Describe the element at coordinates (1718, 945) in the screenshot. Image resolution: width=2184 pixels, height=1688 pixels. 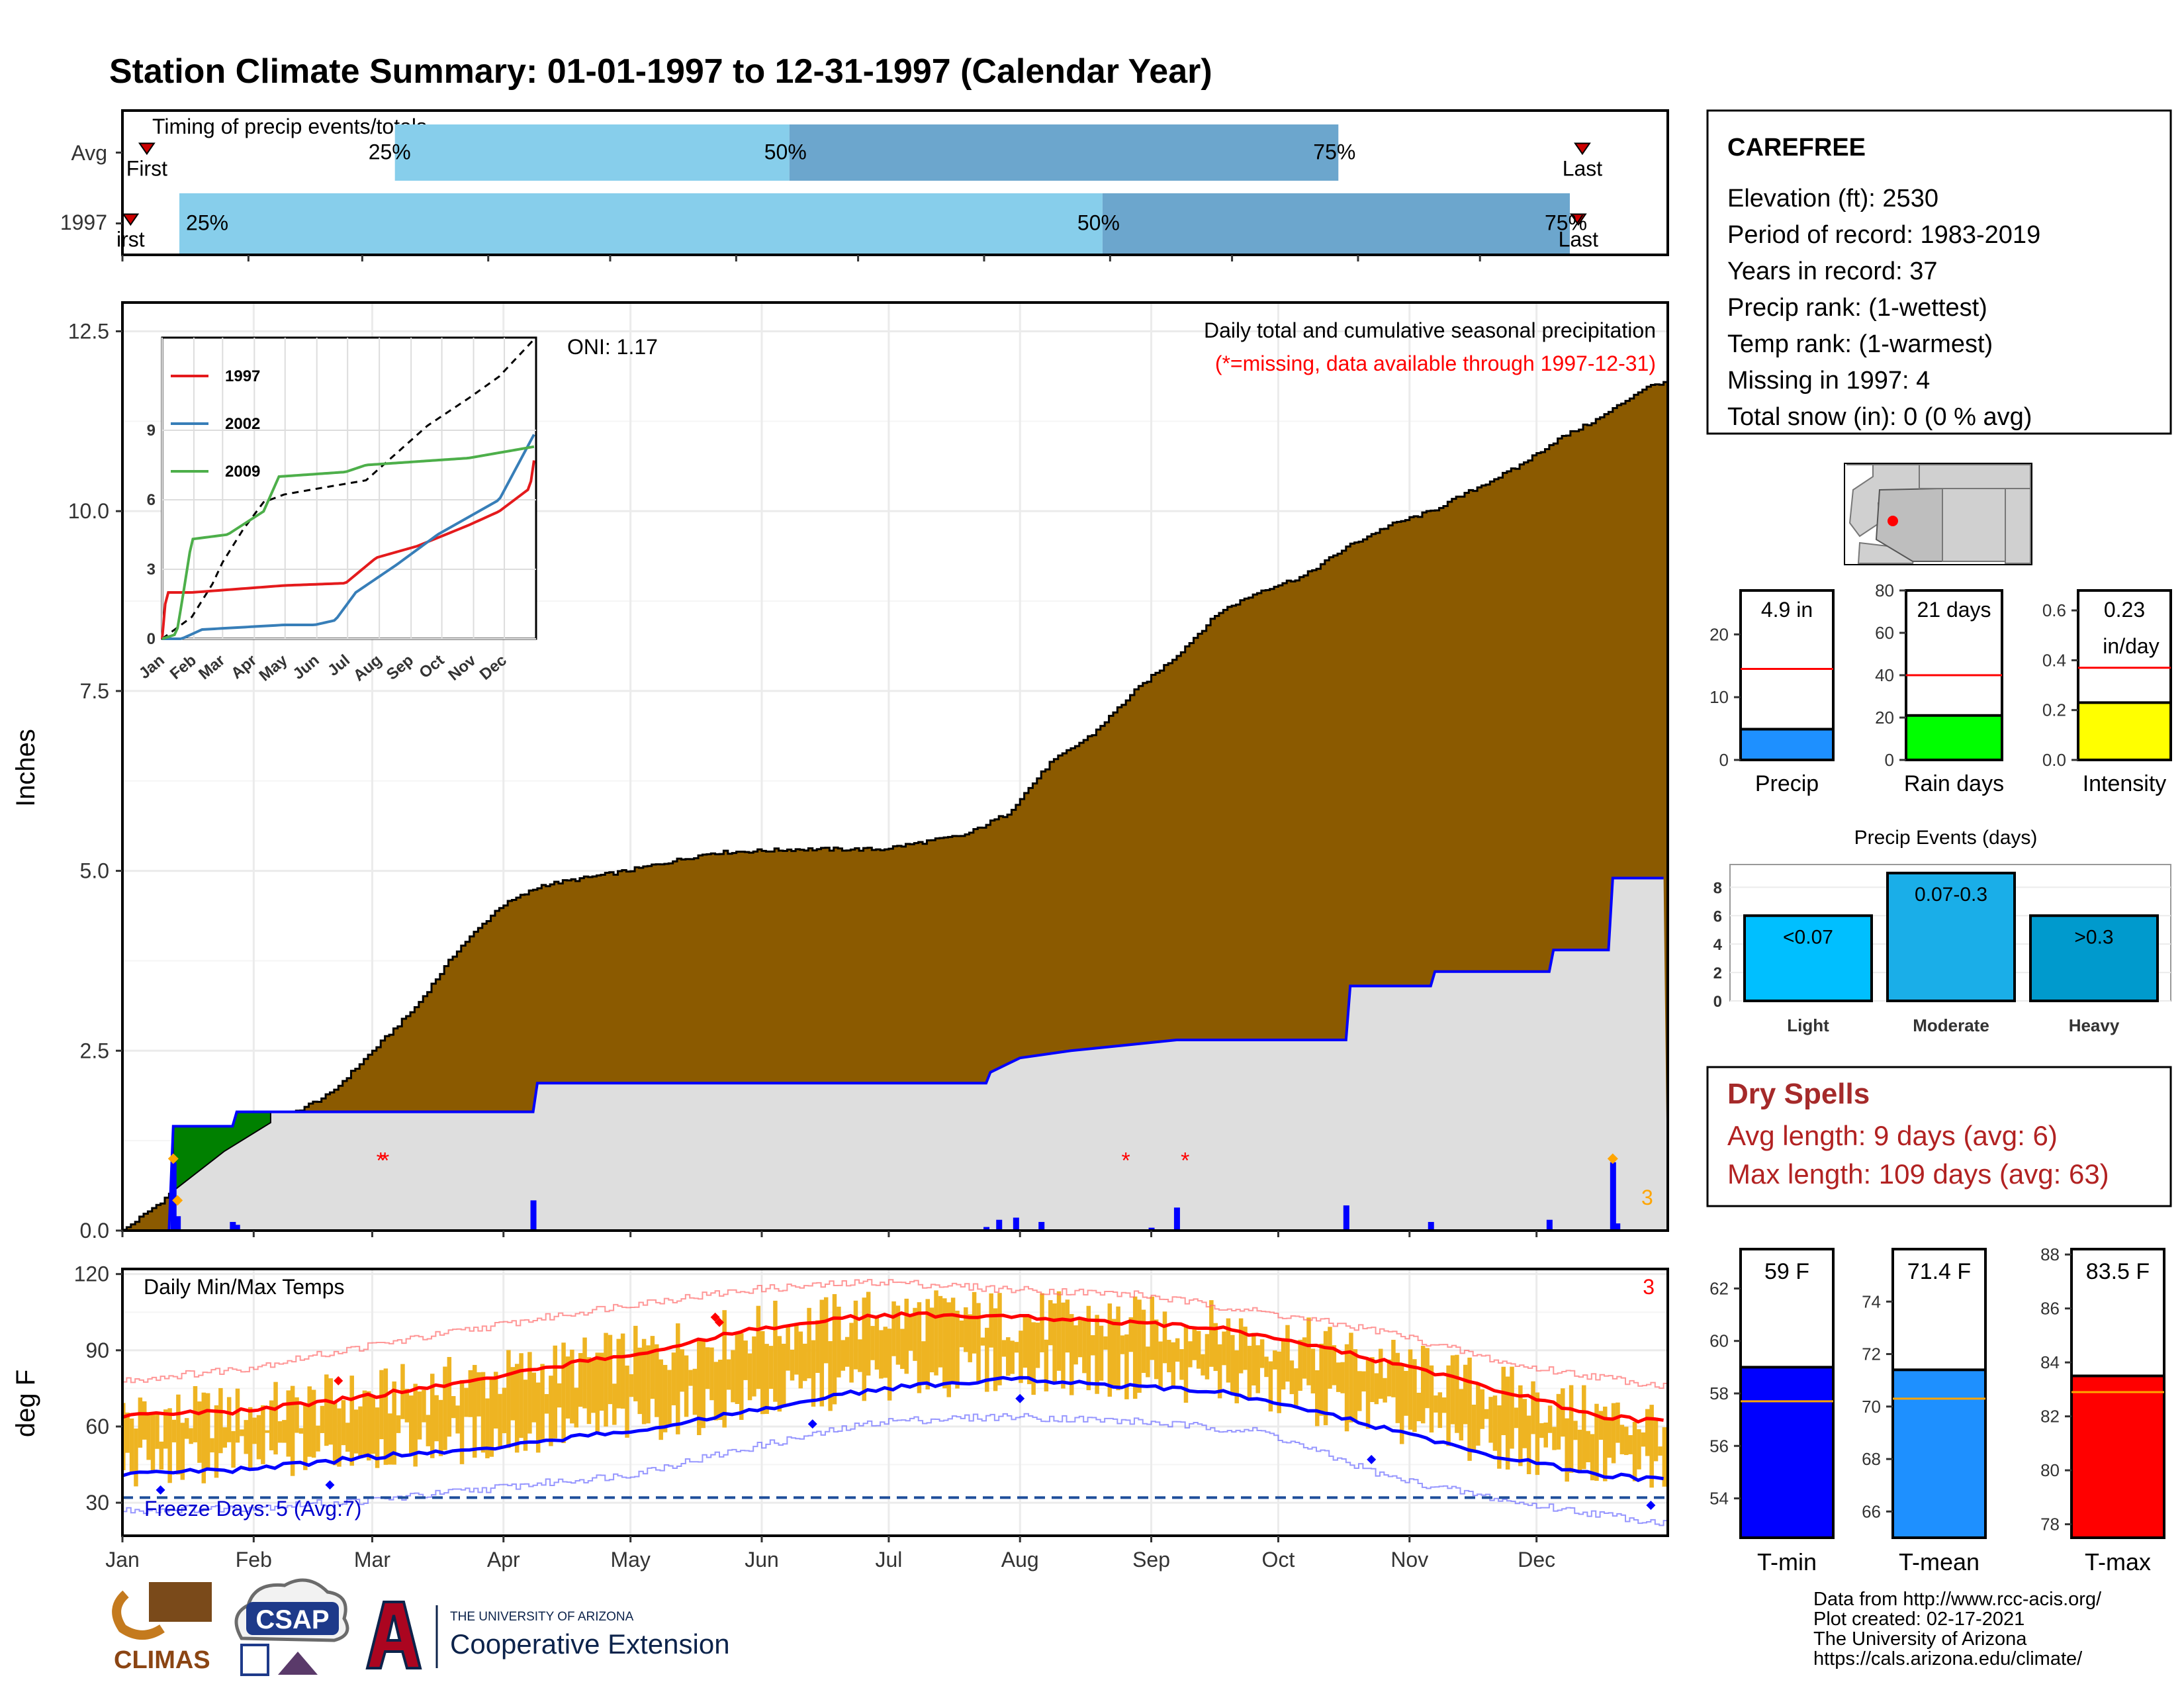
I see `events-tick-label: 4` at that location.